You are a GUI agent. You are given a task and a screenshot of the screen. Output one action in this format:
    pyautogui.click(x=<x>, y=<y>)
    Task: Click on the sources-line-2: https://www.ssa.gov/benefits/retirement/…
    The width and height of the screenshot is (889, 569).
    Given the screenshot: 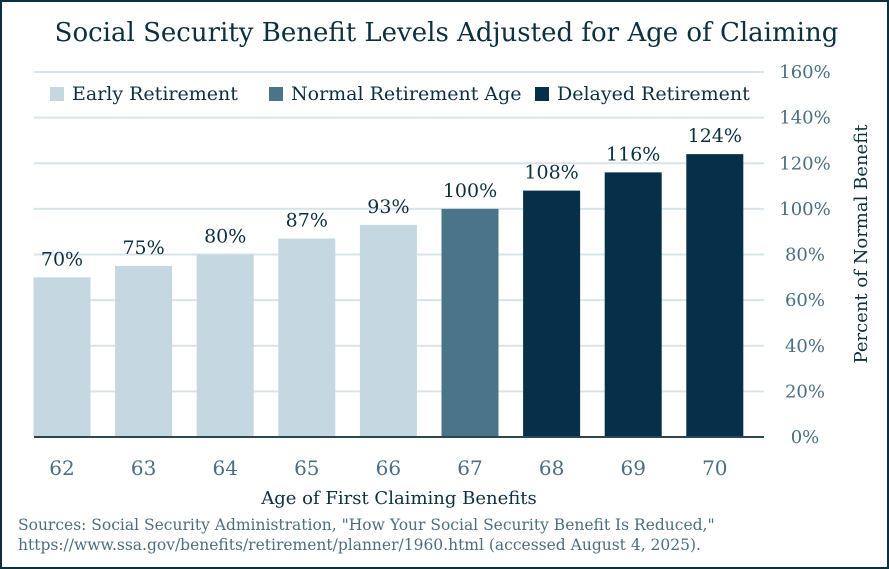 What is the action you would take?
    pyautogui.click(x=359, y=545)
    